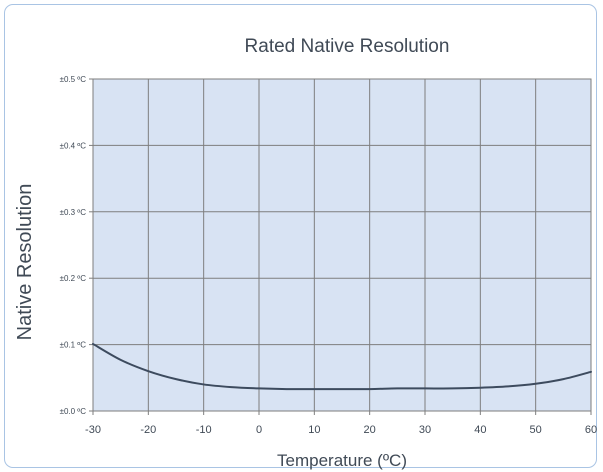 This screenshot has width=603, height=472. Describe the element at coordinates (314, 430) in the screenshot. I see `x-tick-label: 10` at that location.